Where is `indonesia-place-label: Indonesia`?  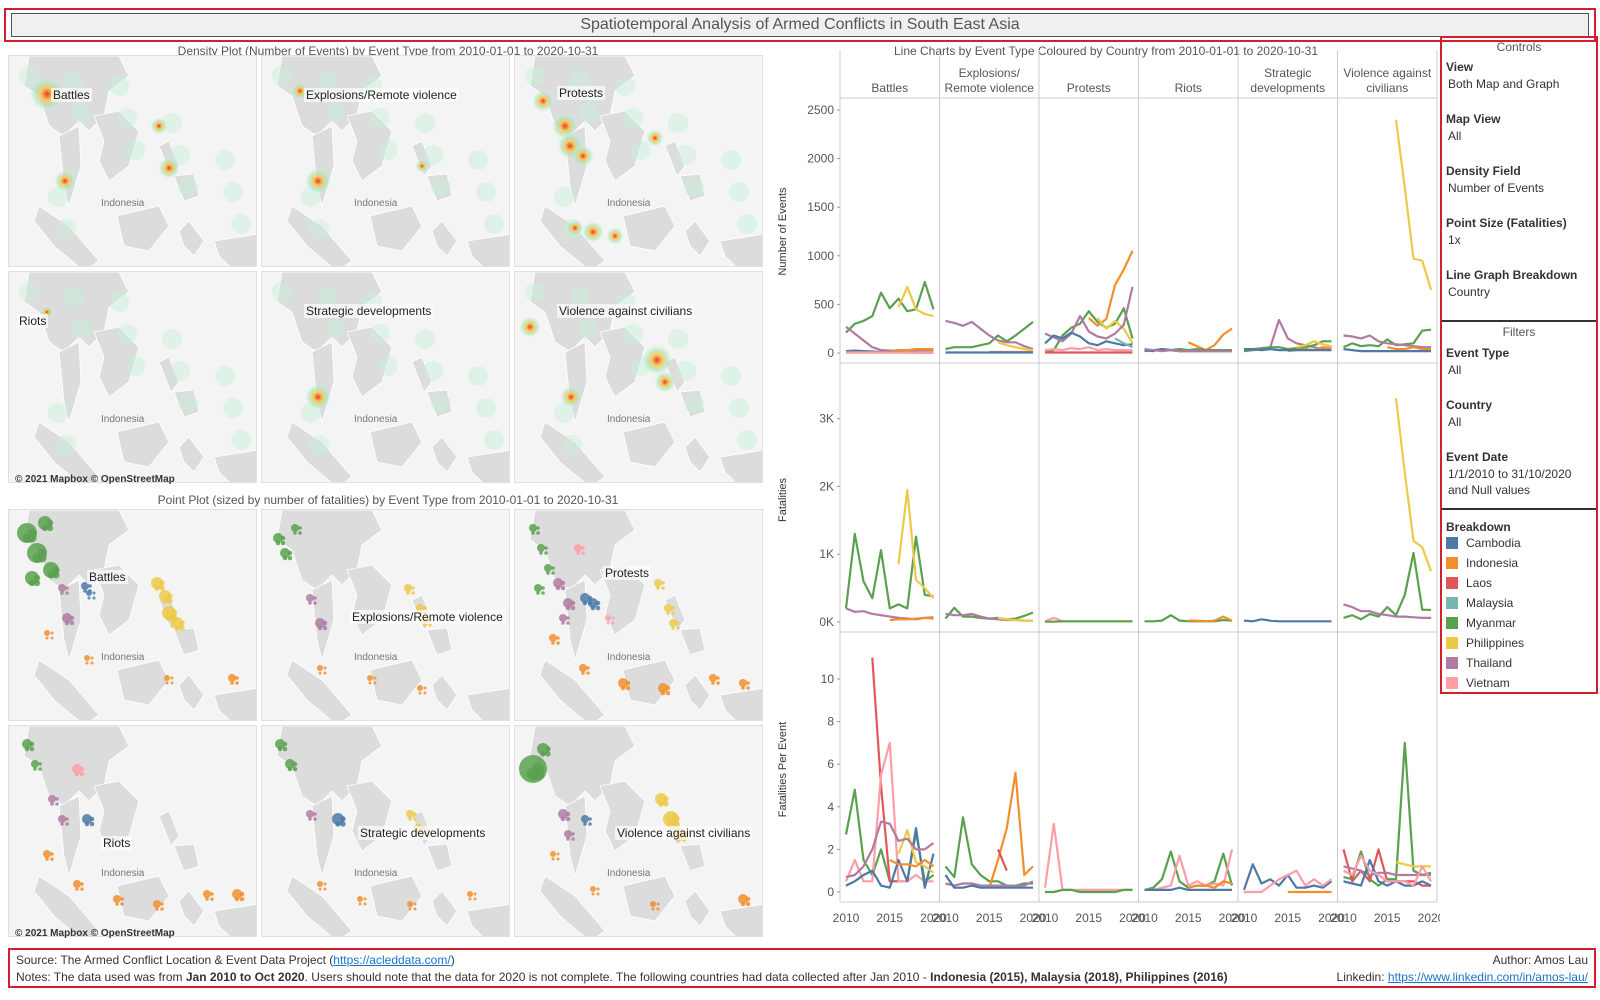 indonesia-place-label: Indonesia is located at coordinates (376, 873).